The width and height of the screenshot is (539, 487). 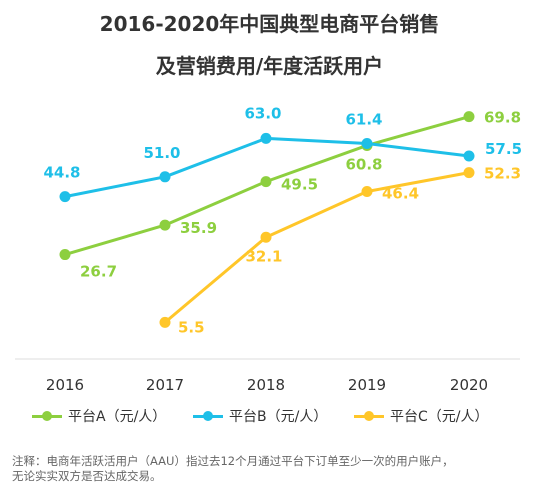 What do you see at coordinates (191, 327) in the screenshot?
I see `data-label-platform-c: 5.5` at bounding box center [191, 327].